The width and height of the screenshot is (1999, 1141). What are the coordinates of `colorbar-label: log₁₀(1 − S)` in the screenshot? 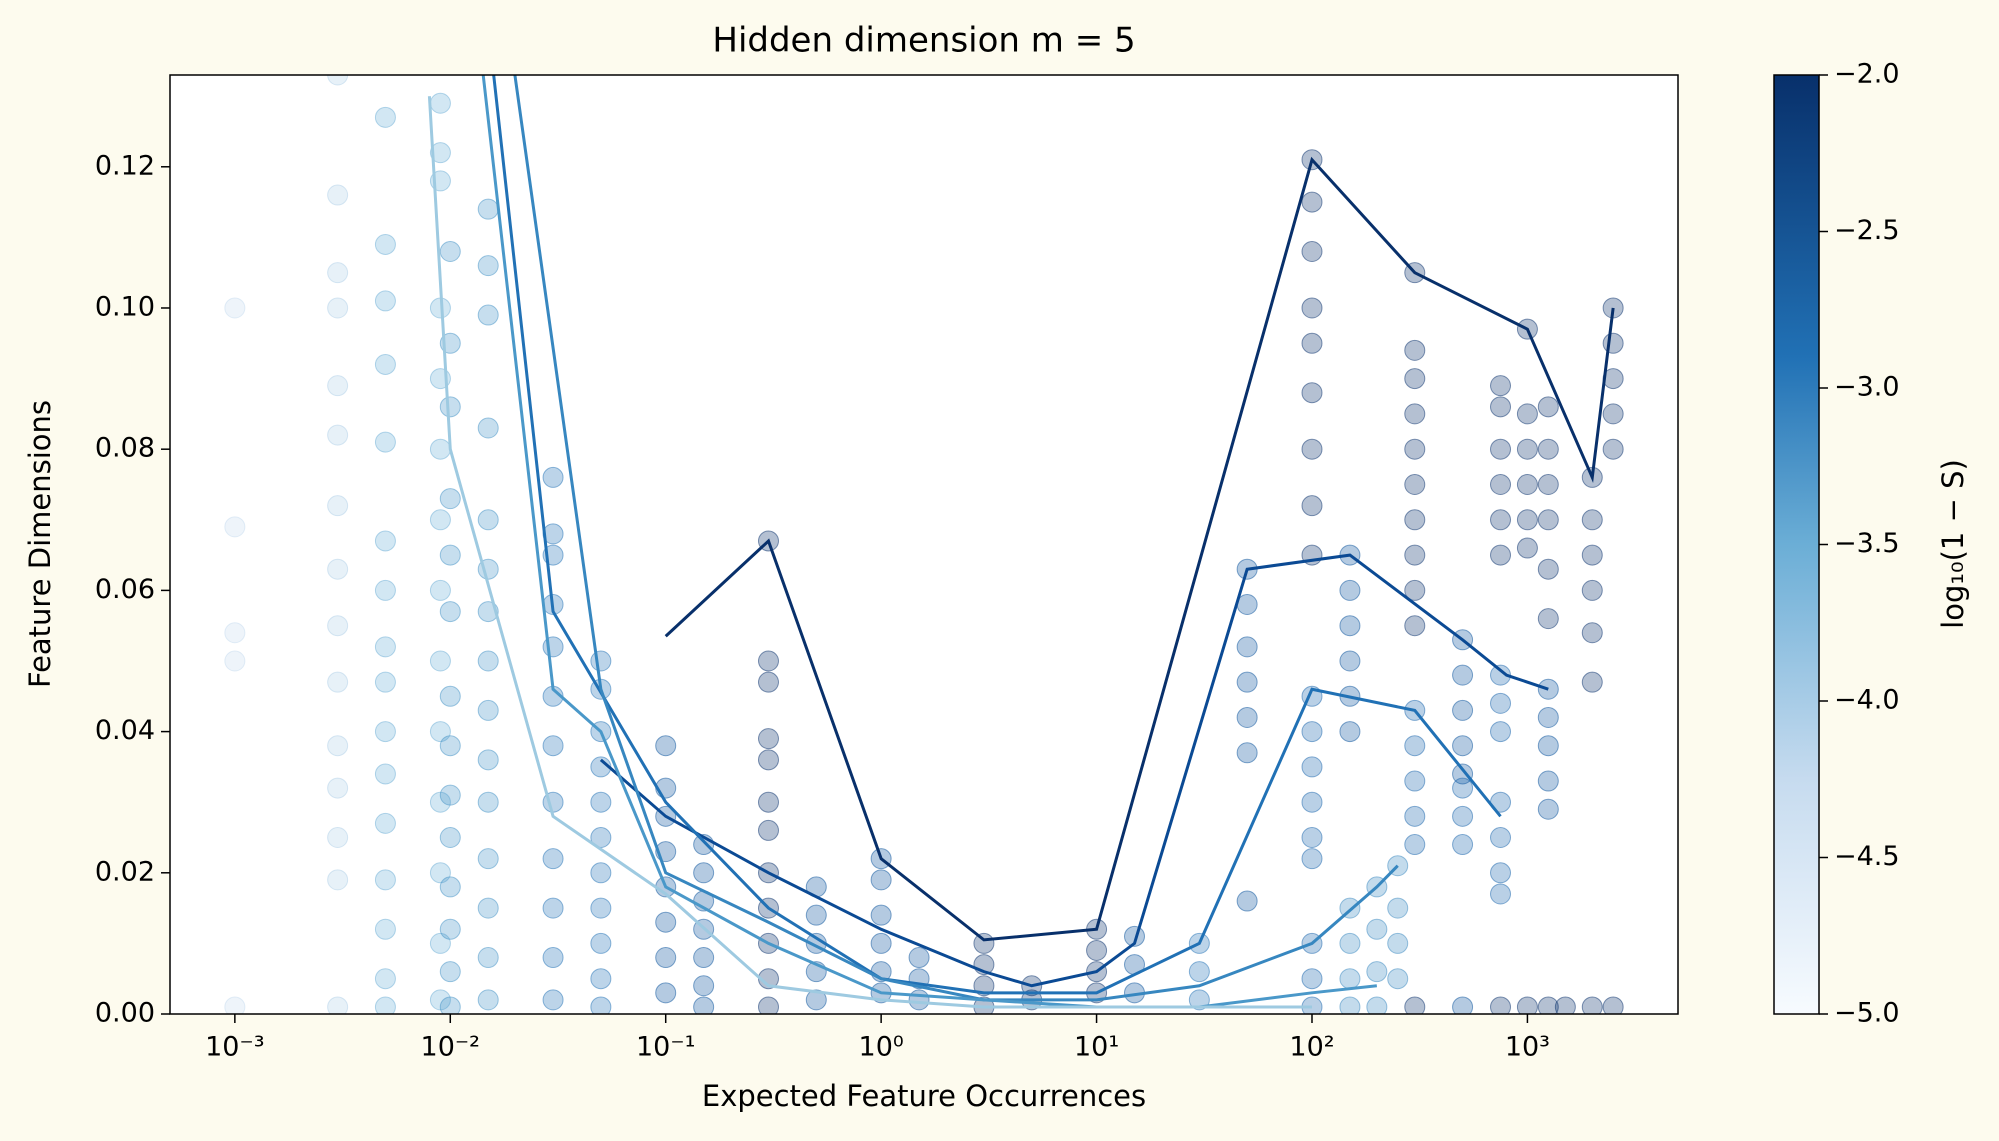 It's located at (1953, 544).